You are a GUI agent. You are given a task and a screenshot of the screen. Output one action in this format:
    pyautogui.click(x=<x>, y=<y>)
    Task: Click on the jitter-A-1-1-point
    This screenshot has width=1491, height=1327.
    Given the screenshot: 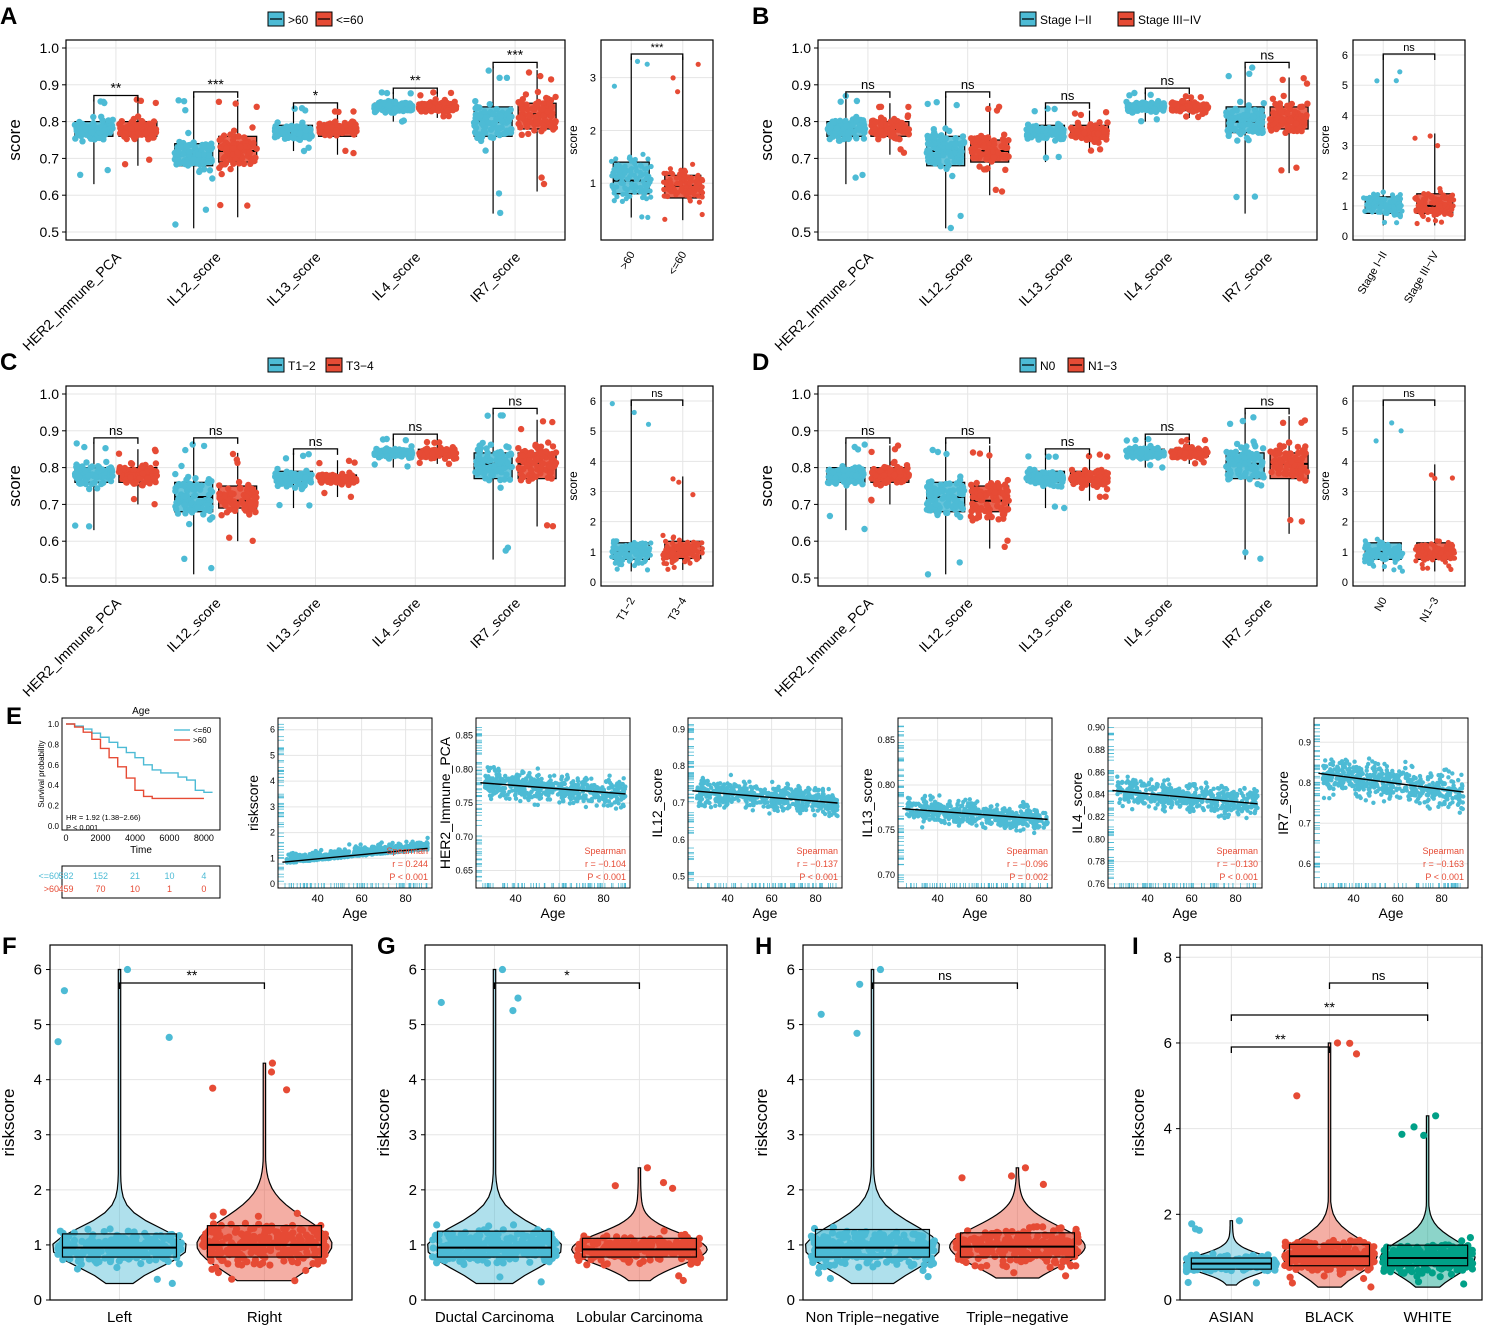 What is the action you would take?
    pyautogui.click(x=252, y=127)
    